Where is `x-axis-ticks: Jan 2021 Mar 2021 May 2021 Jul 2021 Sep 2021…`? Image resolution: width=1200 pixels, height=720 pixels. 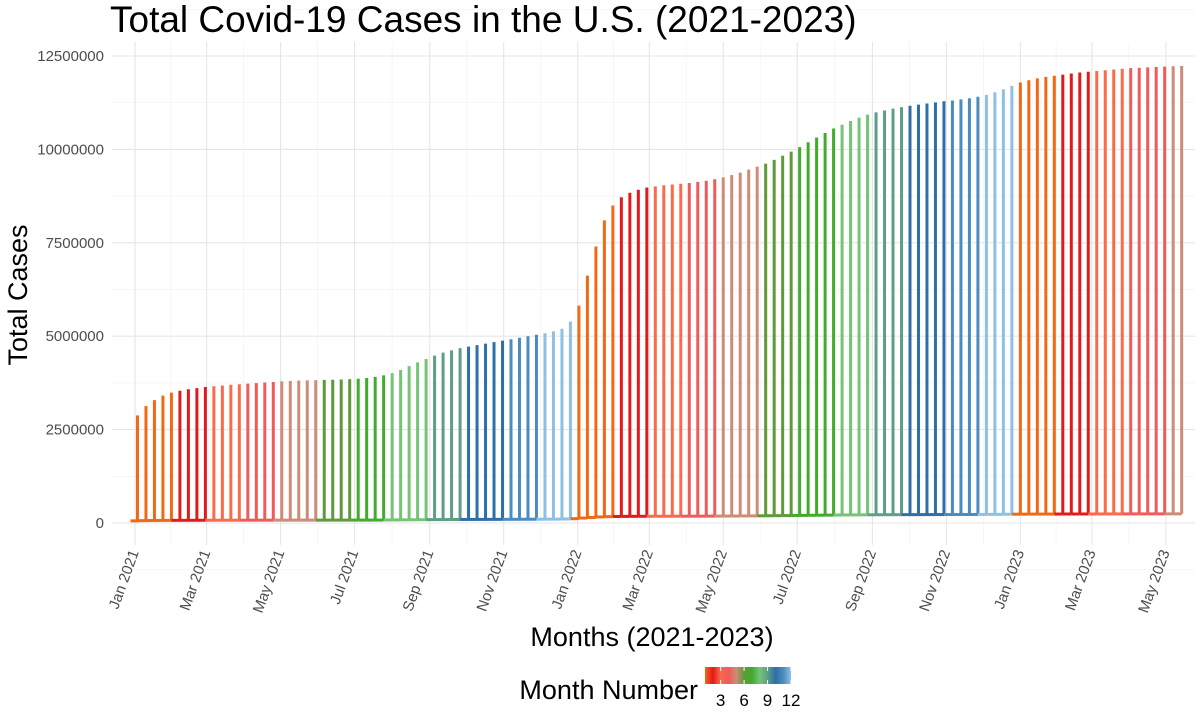
x-axis-ticks: Jan 2021 Mar 2021 May 2021 Jul 2021 Sep 2021… is located at coordinates (640, 582).